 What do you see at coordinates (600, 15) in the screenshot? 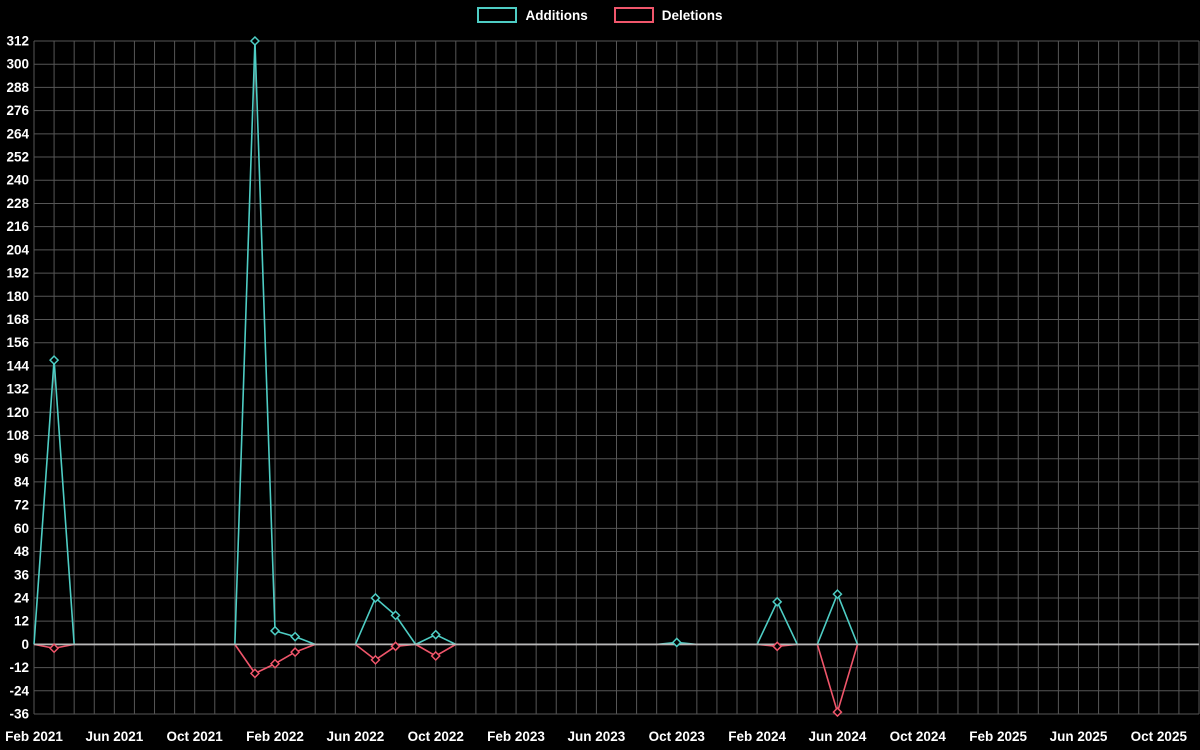
I see `chart-legend: Additions Deletions` at bounding box center [600, 15].